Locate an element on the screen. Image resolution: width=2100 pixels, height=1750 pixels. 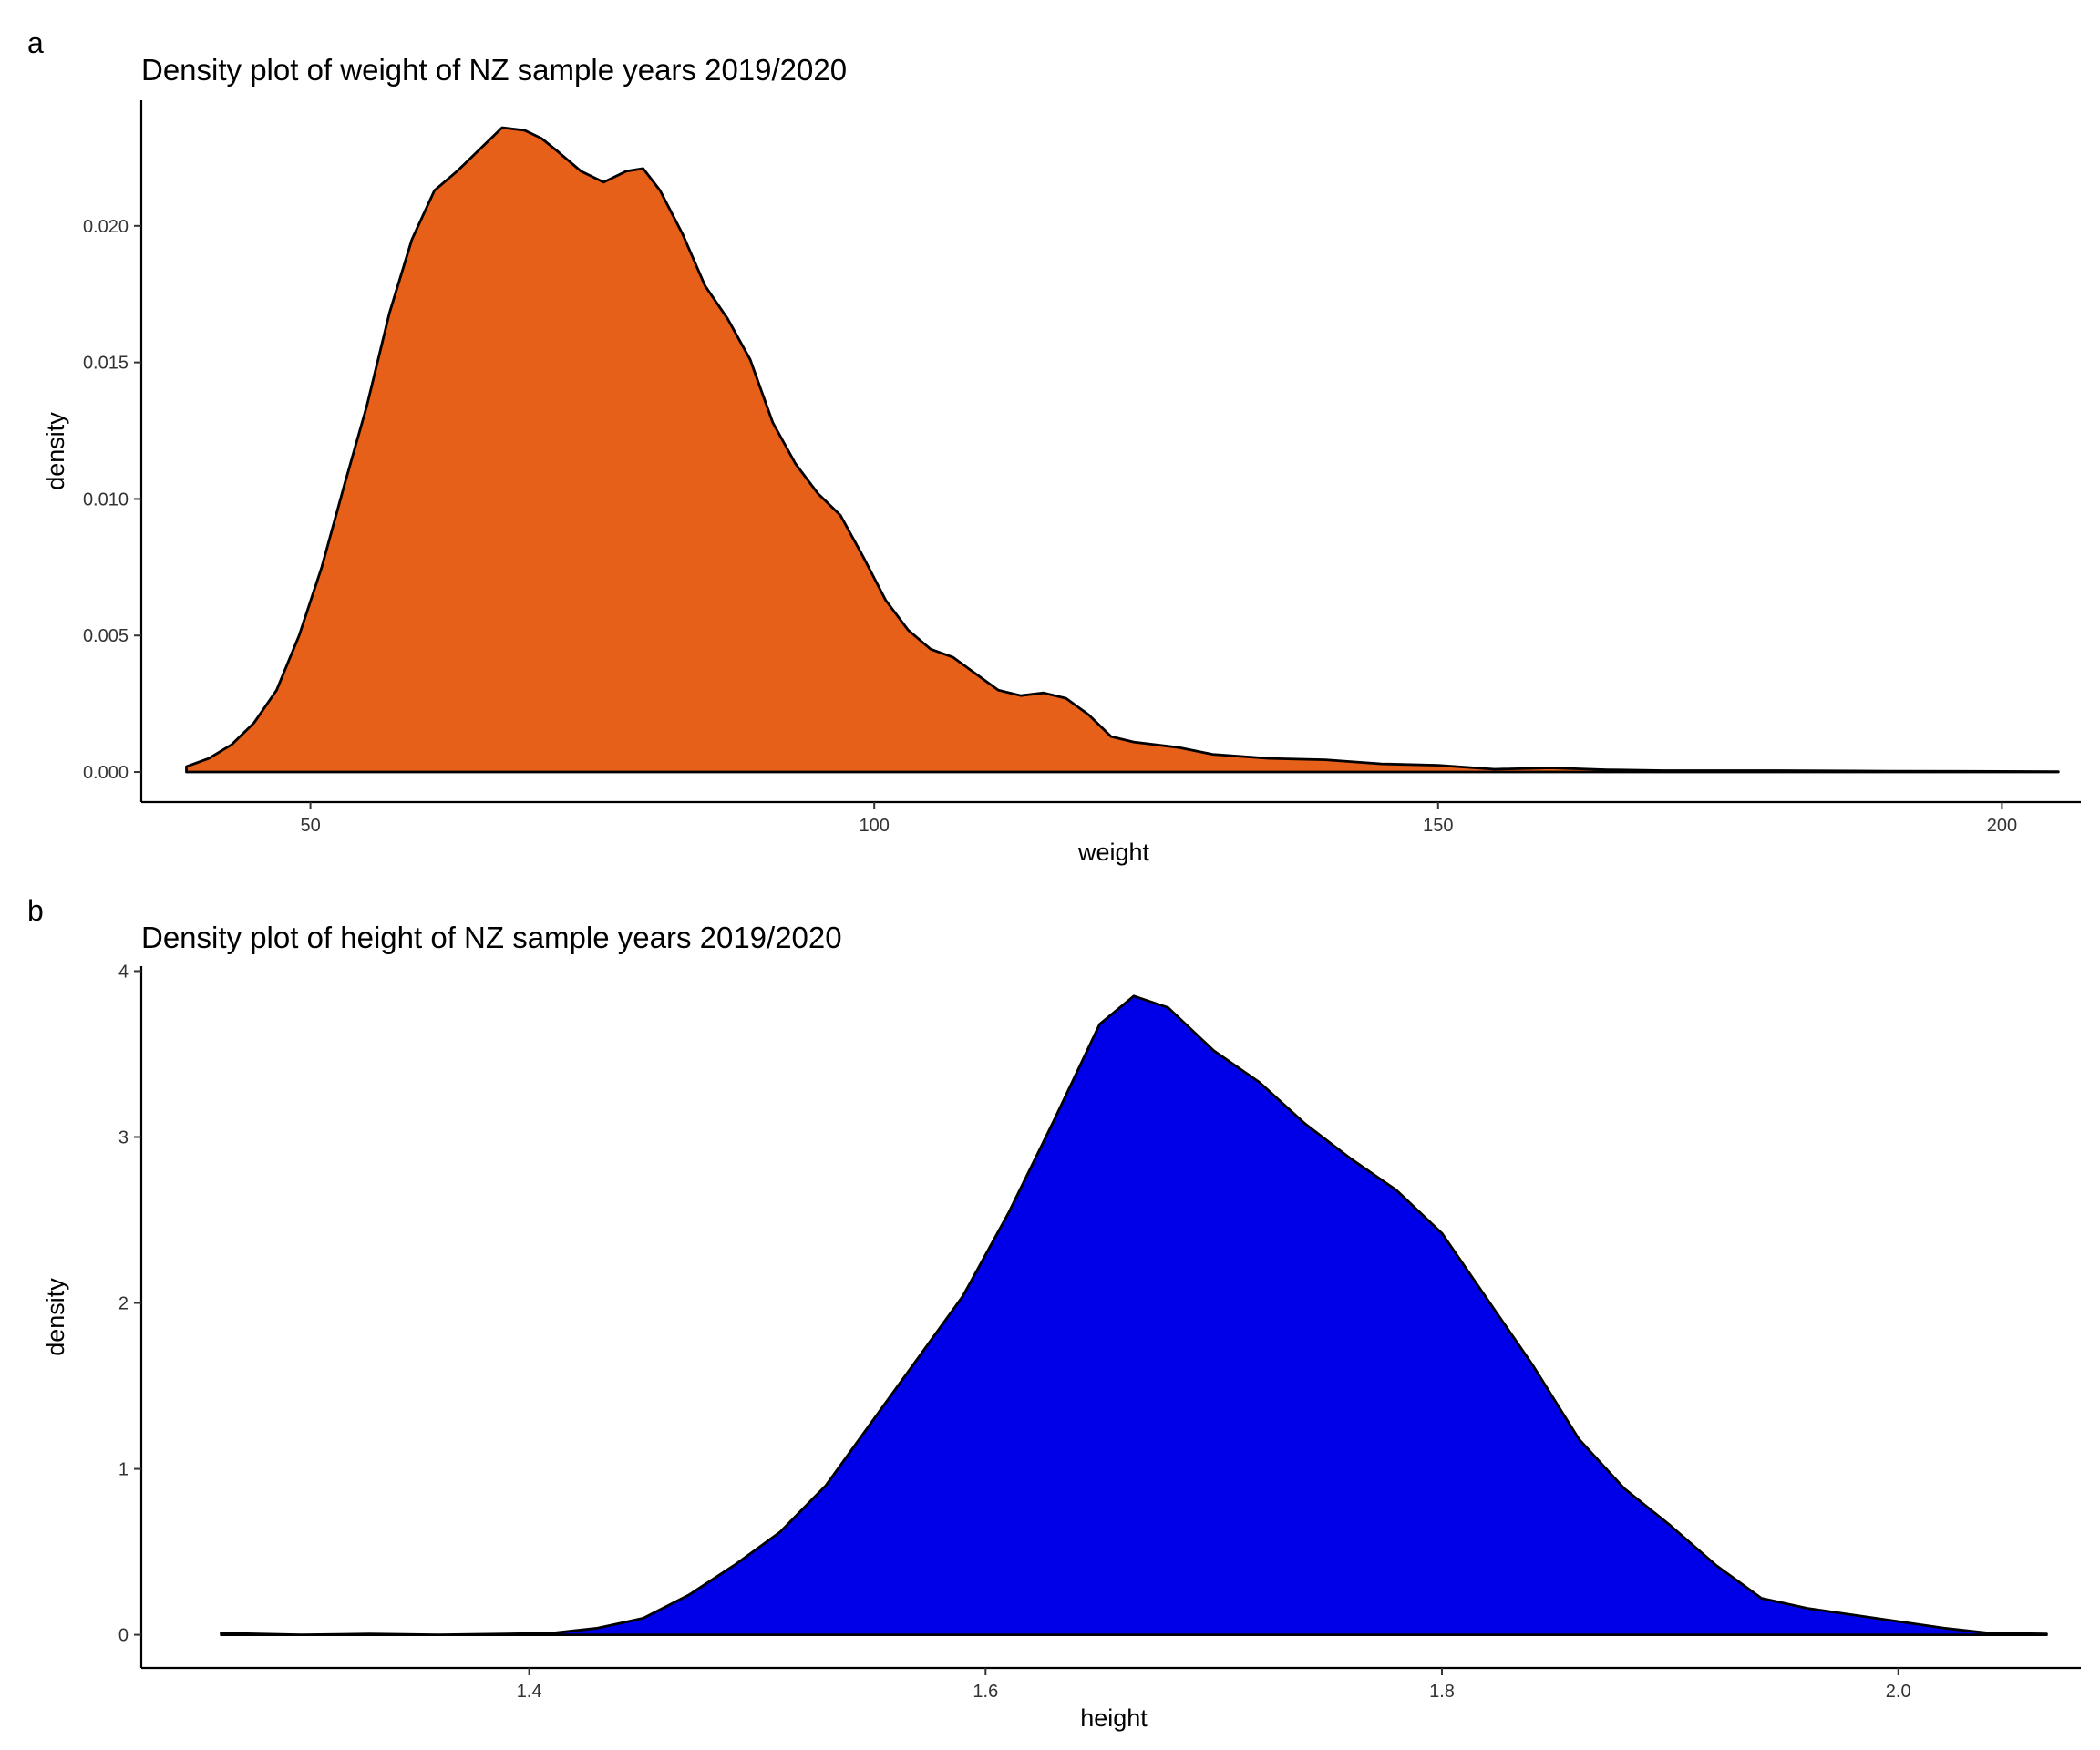
x-tick-label: 2.0 is located at coordinates (1899, 1692).